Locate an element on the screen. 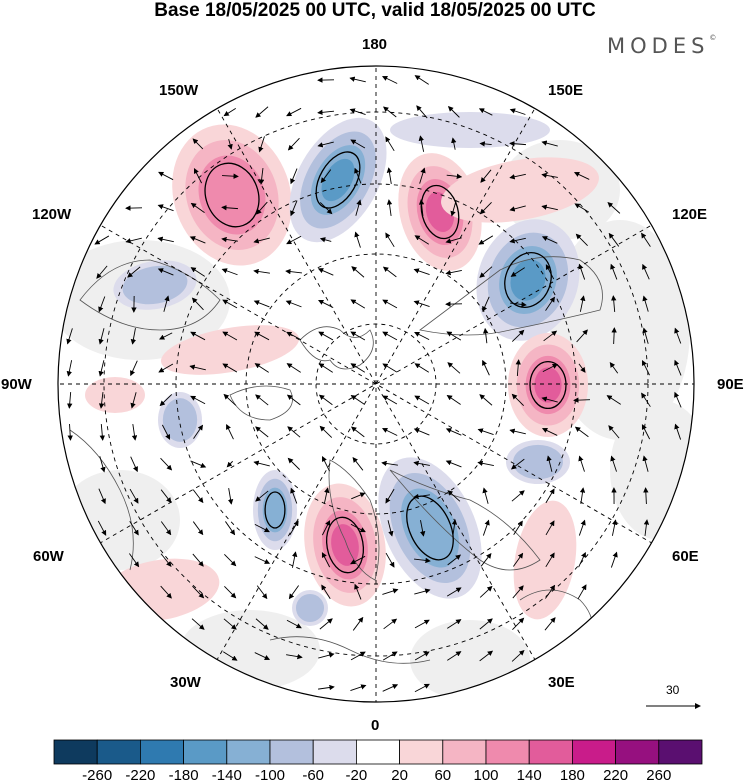 This screenshot has width=750, height=784. neutral-patch is located at coordinates (660, 470).